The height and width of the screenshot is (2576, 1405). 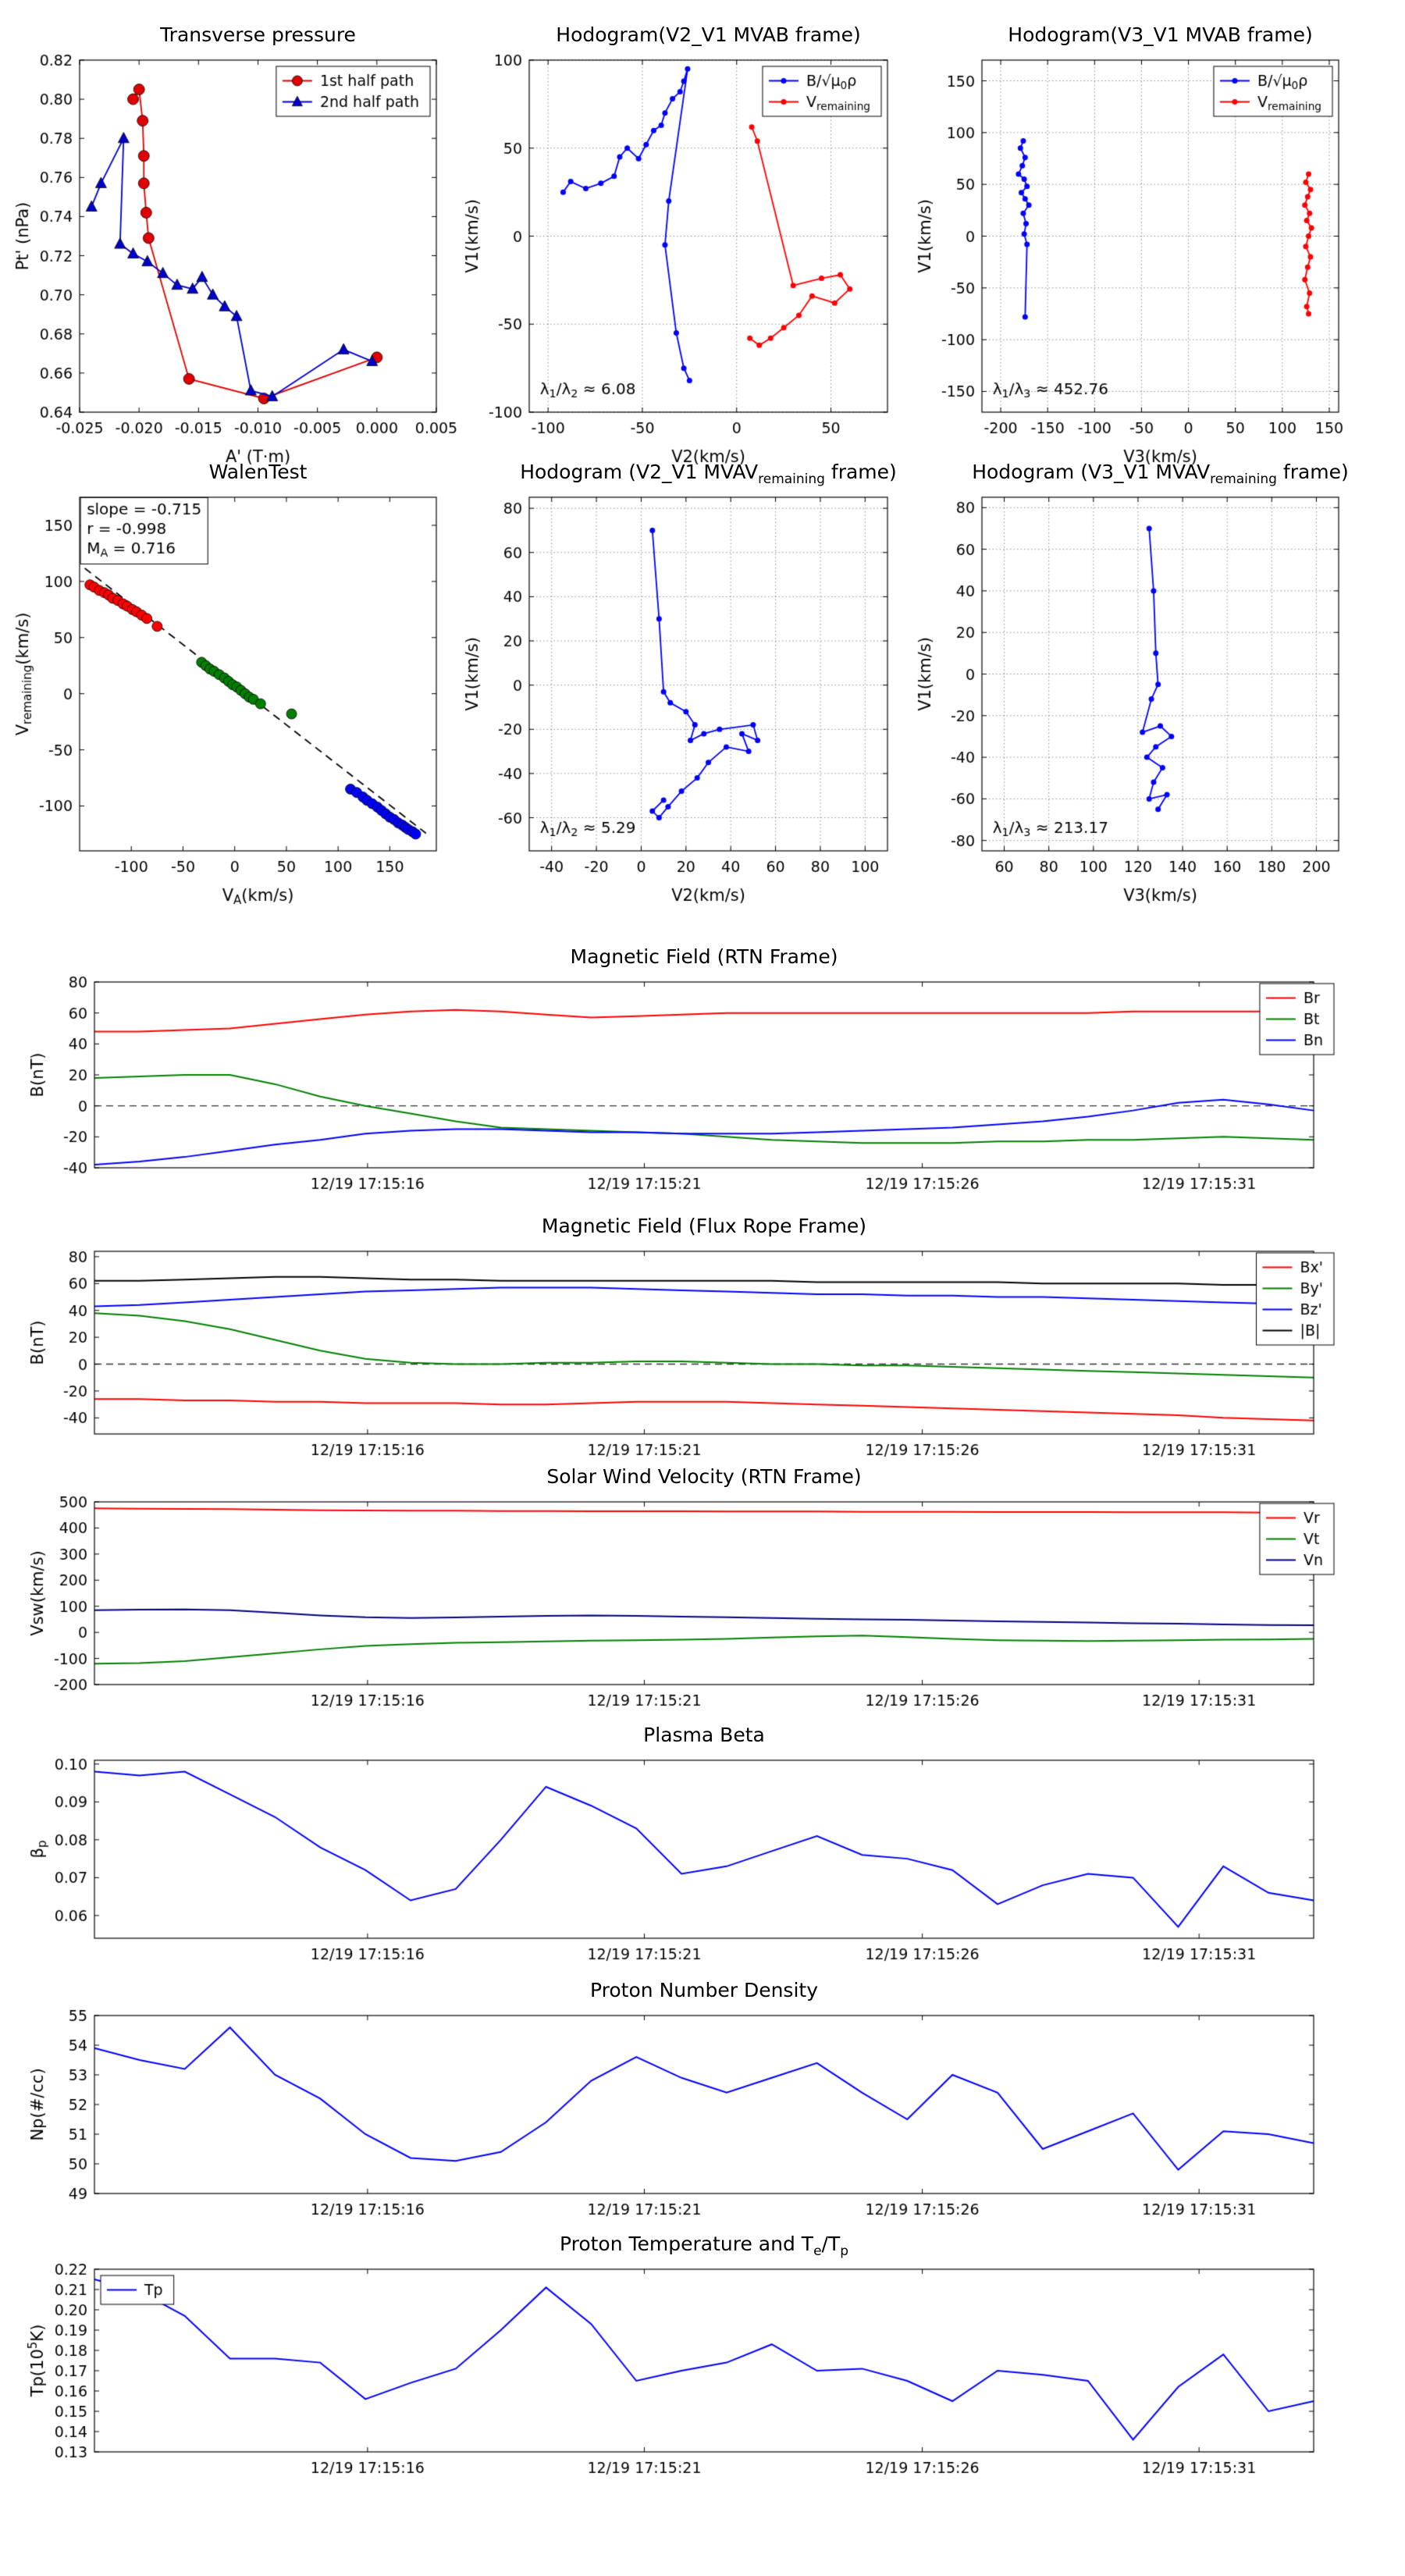 What do you see at coordinates (685, 1603) in the screenshot?
I see `solar-wind-velocity-plot` at bounding box center [685, 1603].